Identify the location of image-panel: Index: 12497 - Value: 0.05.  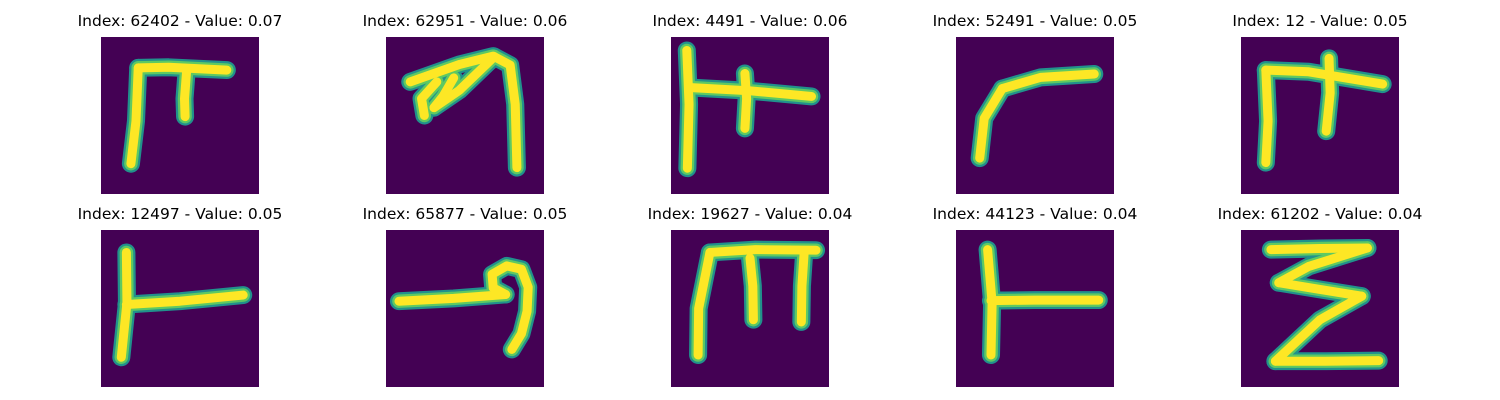
(180, 296).